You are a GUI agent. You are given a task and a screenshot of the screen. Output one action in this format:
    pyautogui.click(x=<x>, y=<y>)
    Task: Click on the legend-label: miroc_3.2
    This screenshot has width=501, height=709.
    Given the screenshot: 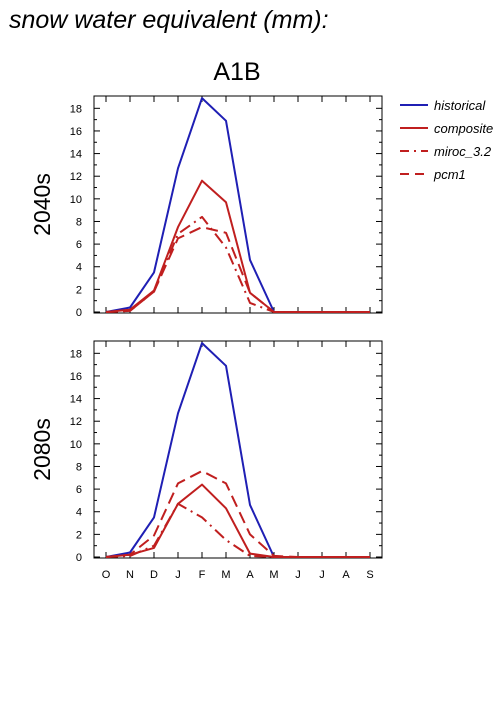 What is the action you would take?
    pyautogui.click(x=463, y=151)
    